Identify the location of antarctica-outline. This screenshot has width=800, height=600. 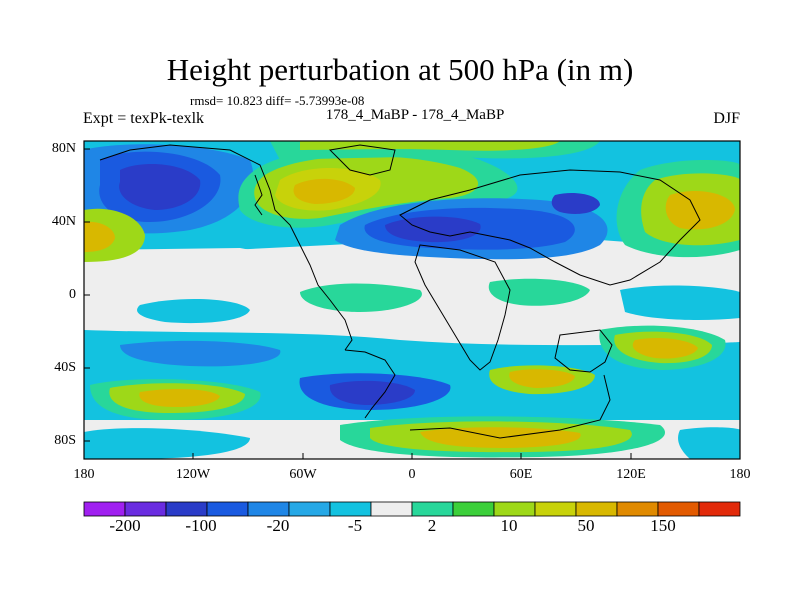
(510, 406).